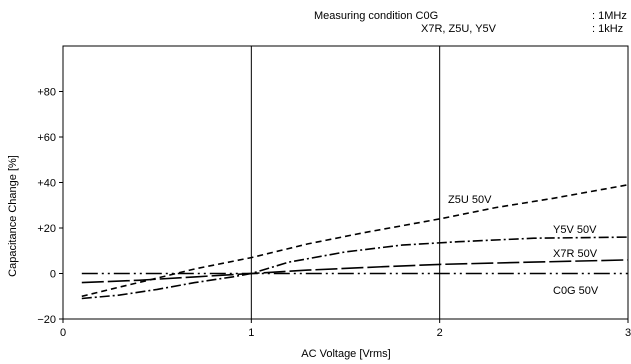  Describe the element at coordinates (576, 291) in the screenshot. I see `series-annotation: C0G 50V` at that location.